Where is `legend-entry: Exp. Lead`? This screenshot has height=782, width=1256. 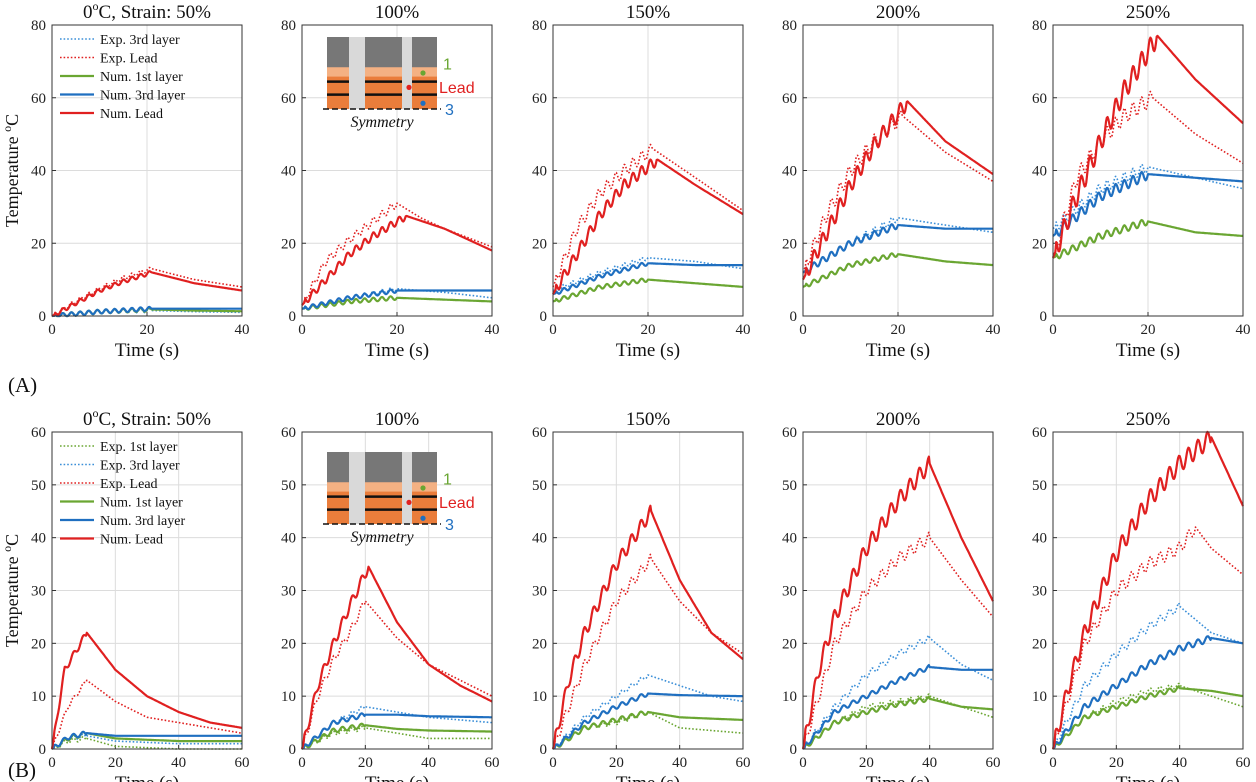 legend-entry: Exp. Lead is located at coordinates (129, 484).